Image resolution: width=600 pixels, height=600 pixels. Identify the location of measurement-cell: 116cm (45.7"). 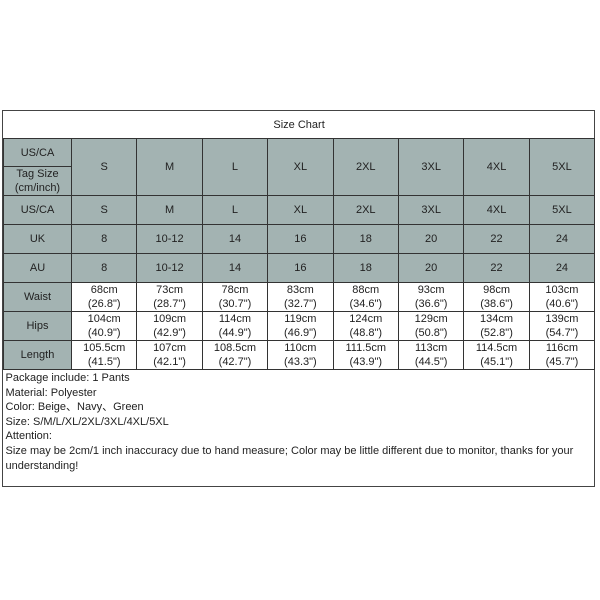
(562, 355).